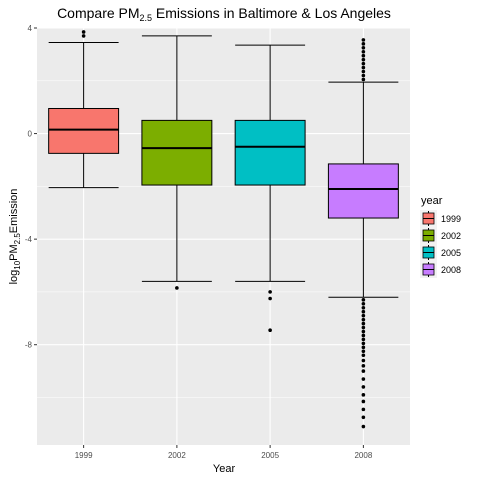 This screenshot has height=480, width=480. Describe the element at coordinates (224, 452) in the screenshot. I see `x-axis: 1999 2002 2005 2008` at that location.